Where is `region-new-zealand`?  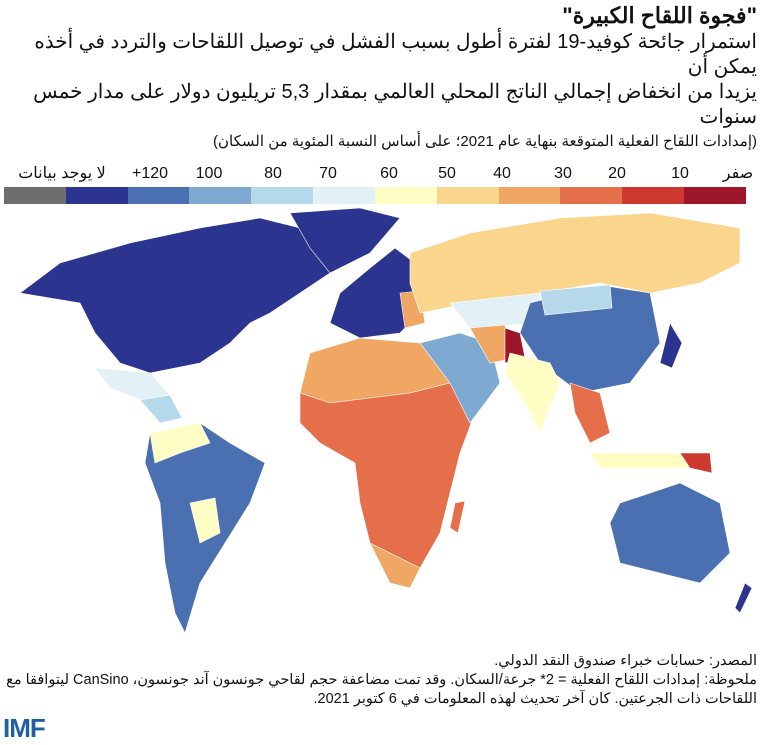
region-new-zealand is located at coordinates (743, 598).